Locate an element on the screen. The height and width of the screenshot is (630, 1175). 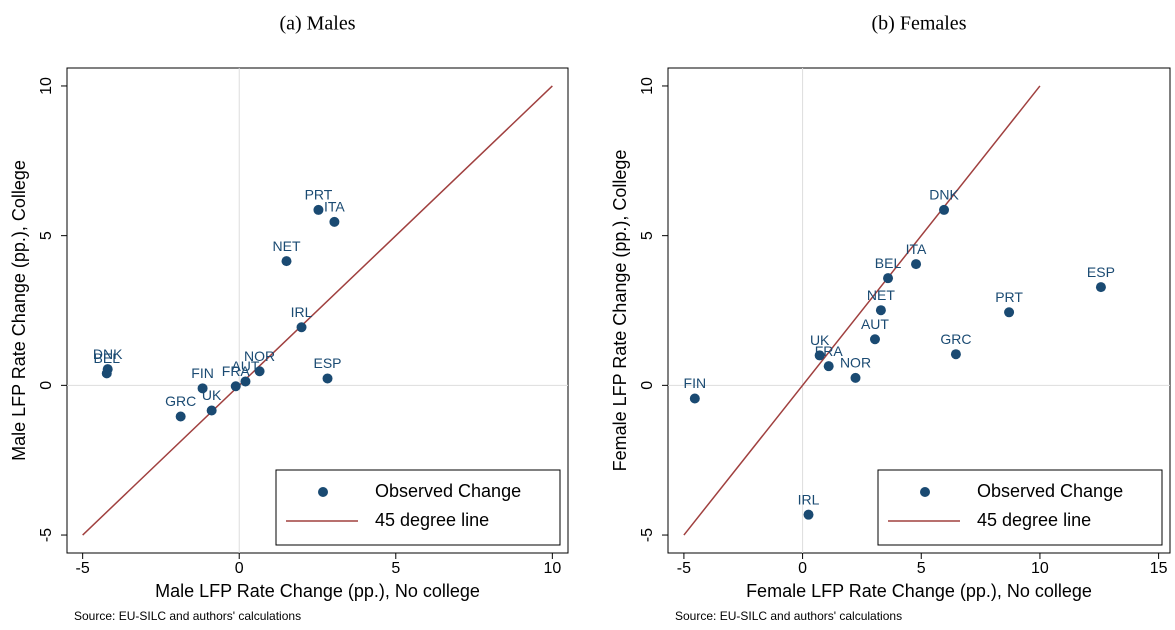
y-axis-label: Female LFP Rate Change (pp.), College is located at coordinates (620, 311).